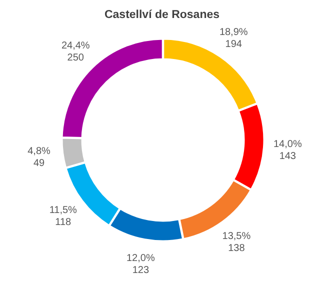 The width and height of the screenshot is (324, 289). Describe the element at coordinates (287, 150) in the screenshot. I see `data-label: 14,0% 143` at that location.